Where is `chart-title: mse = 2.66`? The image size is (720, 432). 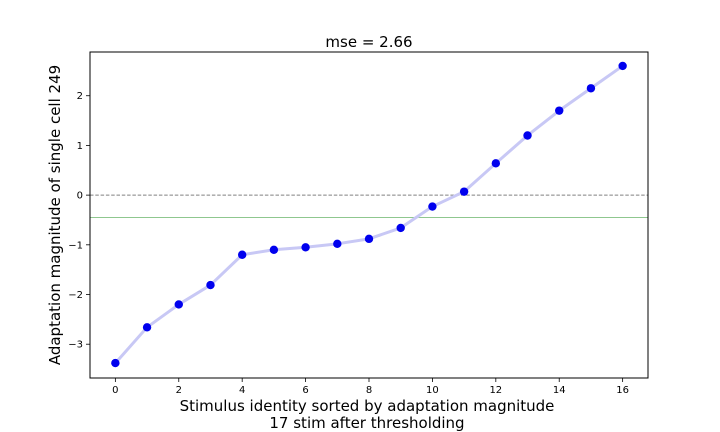
chart-title: mse = 2.66 is located at coordinates (368, 42).